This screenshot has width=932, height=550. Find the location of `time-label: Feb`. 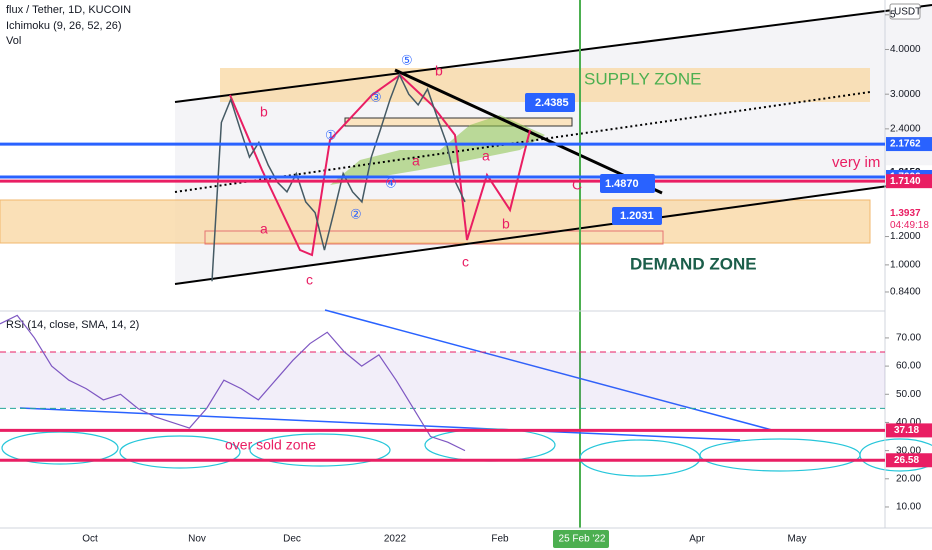

time-label: Feb is located at coordinates (500, 539).